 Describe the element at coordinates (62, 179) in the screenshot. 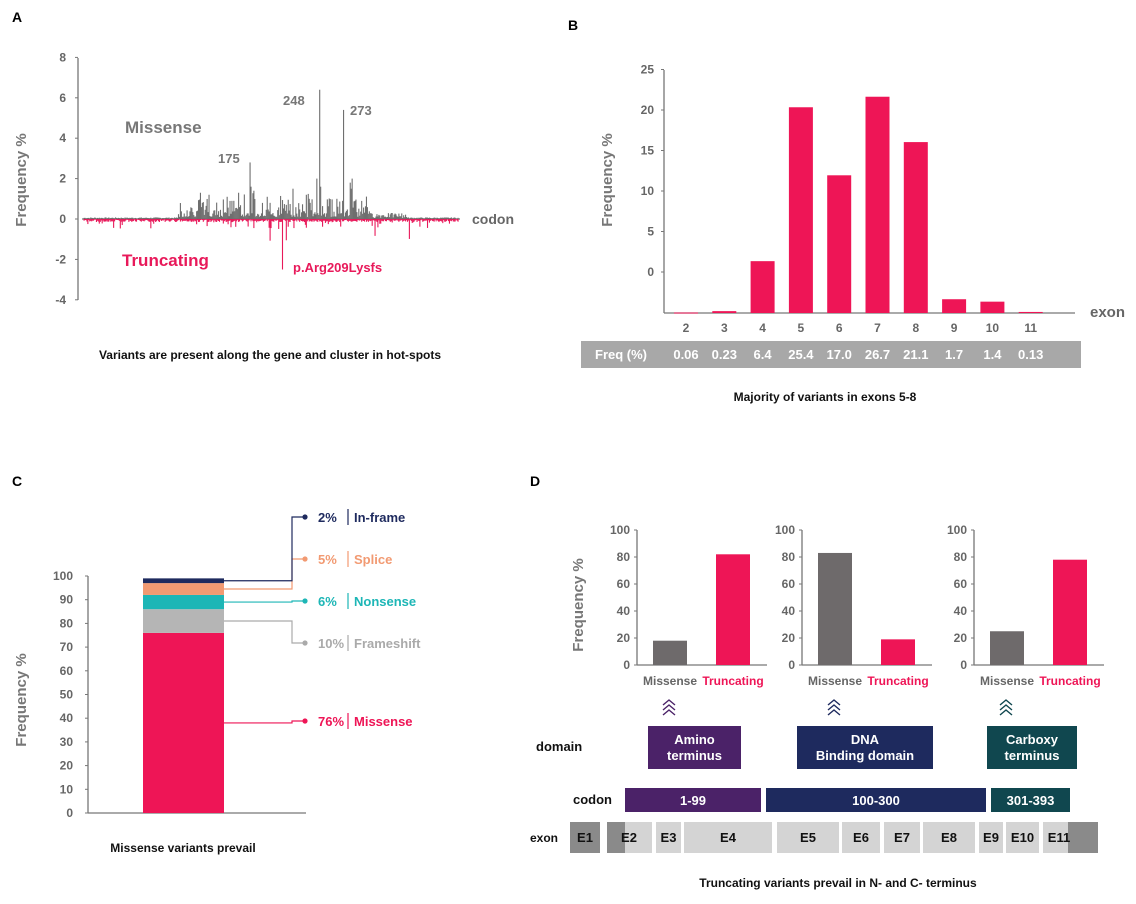

I see `panel-a-y-tick-label: 2` at that location.